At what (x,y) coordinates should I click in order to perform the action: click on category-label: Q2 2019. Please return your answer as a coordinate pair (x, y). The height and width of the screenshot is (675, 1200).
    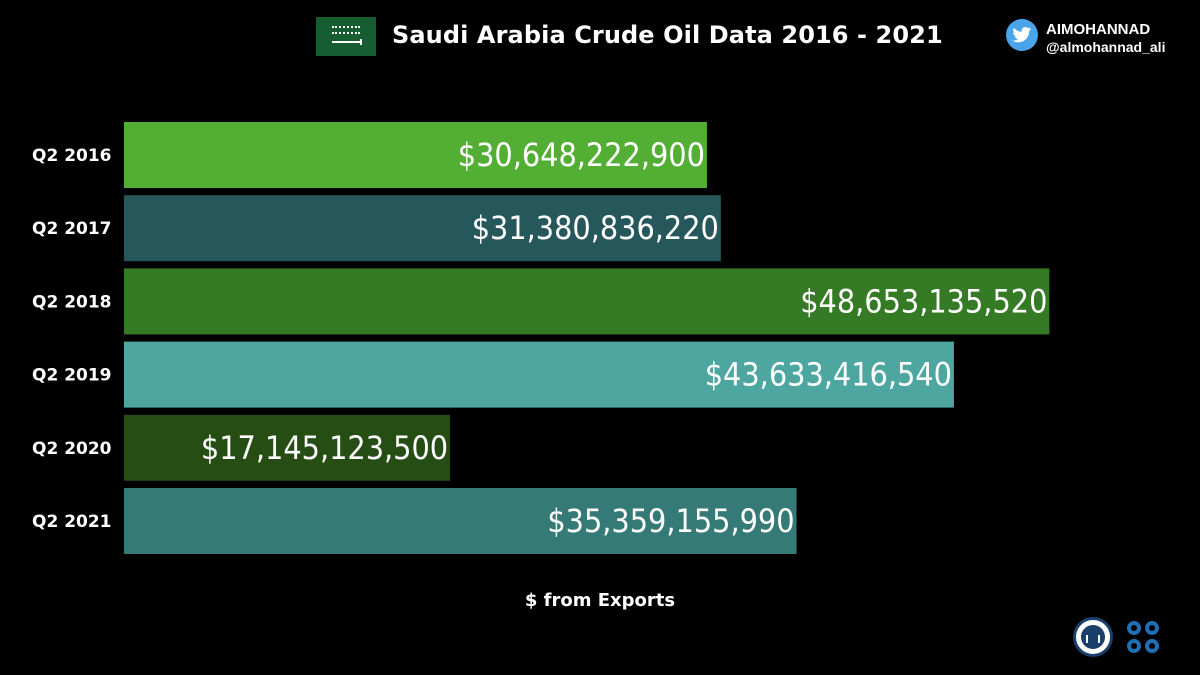
    Looking at the image, I should click on (72, 376).